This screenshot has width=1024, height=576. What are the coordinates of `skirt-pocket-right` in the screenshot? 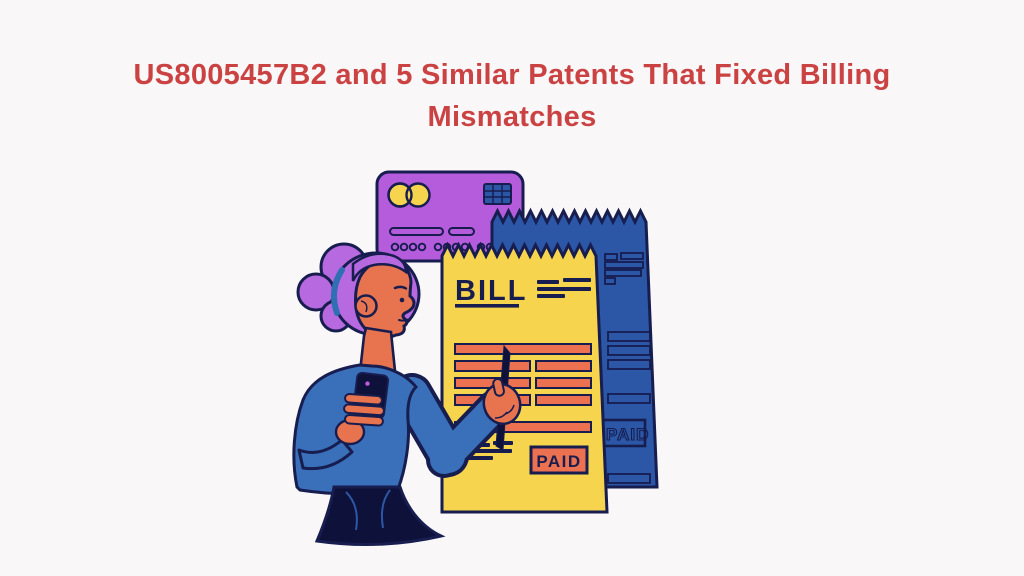 It's located at (385, 509).